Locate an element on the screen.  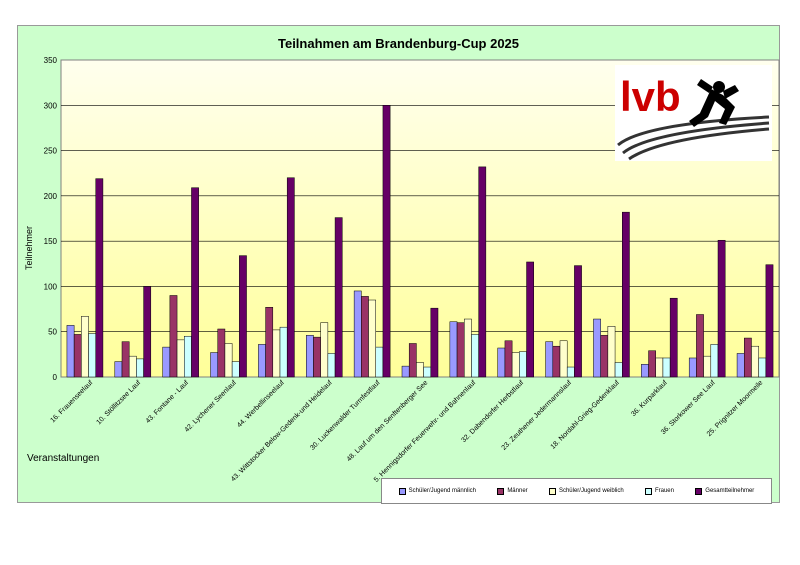
y-tick-label: 100 is located at coordinates (51, 286).